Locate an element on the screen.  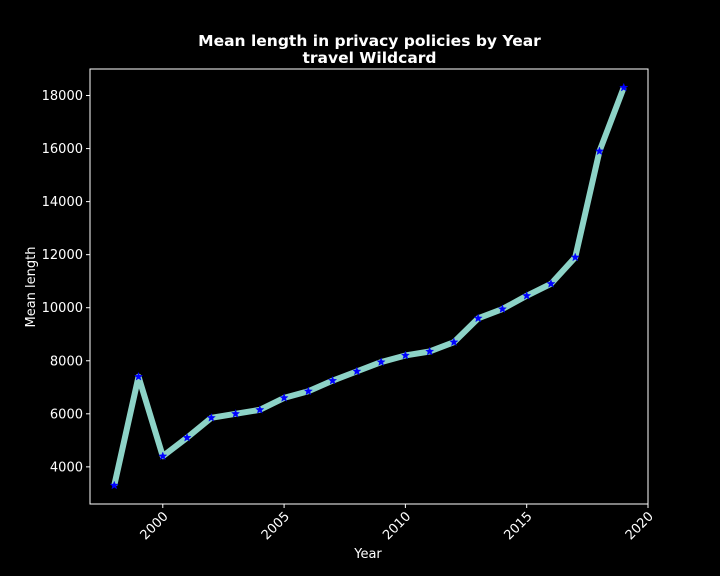
x-tick-label: 2010 is located at coordinates (397, 526).